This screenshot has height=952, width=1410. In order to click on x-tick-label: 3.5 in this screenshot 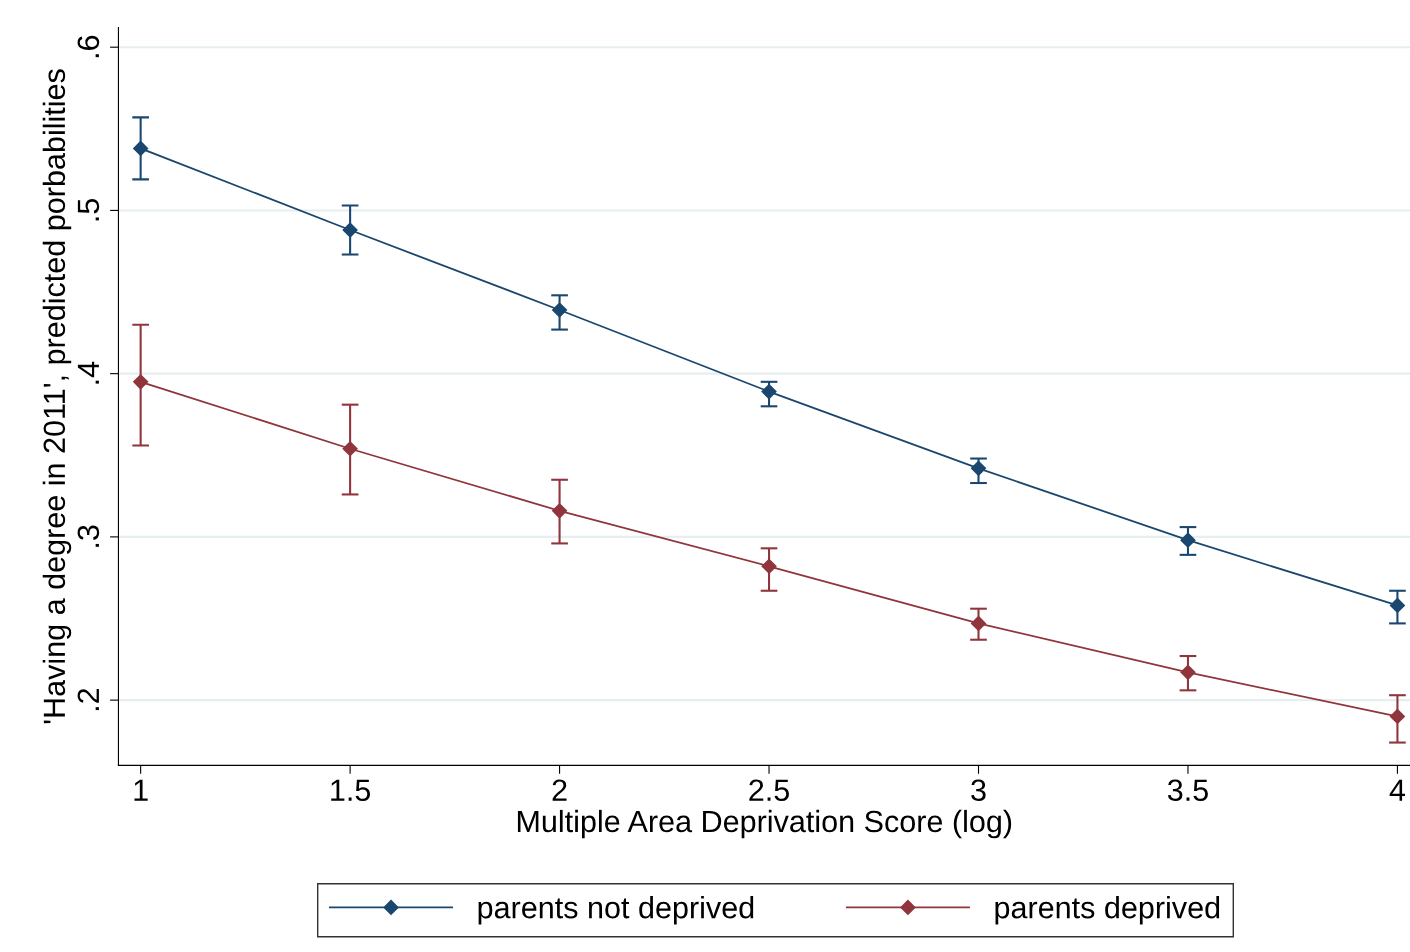, I will do `click(1187, 790)`.